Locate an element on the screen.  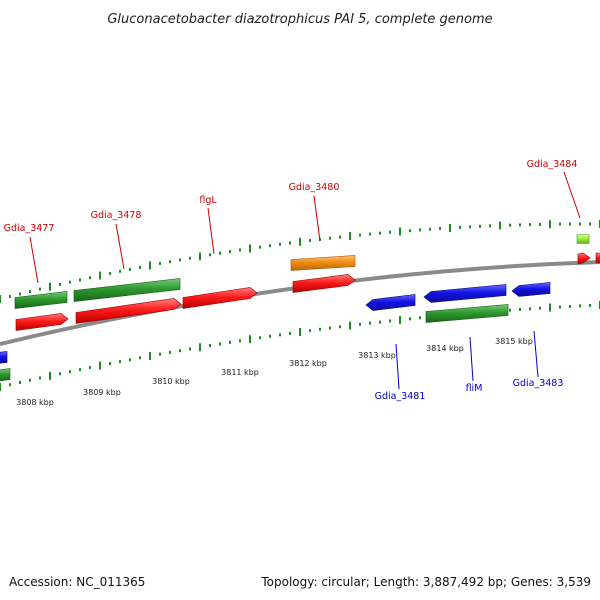
gene-arrow-flgl is located at coordinates (220, 298).